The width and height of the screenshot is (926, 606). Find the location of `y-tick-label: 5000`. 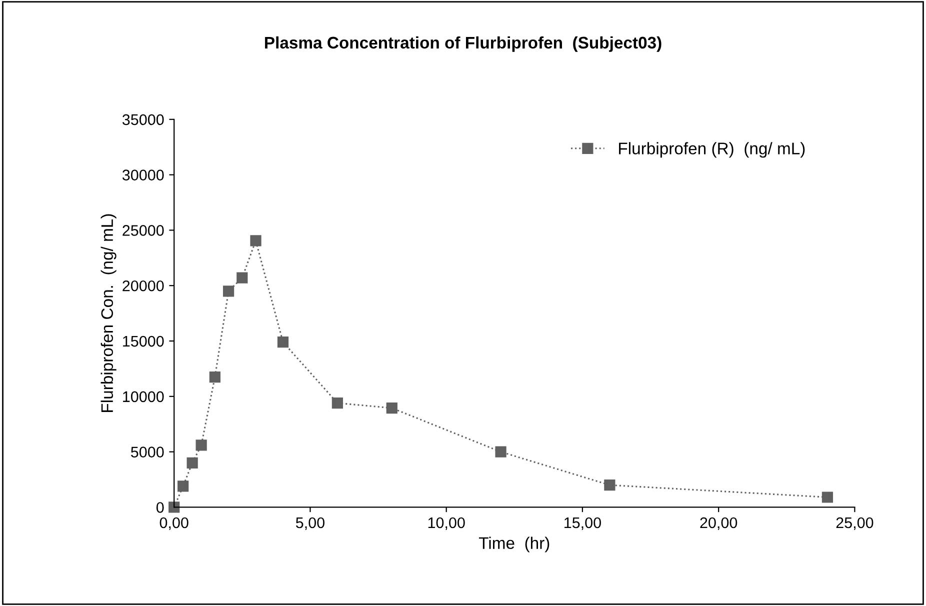

y-tick-label: 5000 is located at coordinates (147, 452).